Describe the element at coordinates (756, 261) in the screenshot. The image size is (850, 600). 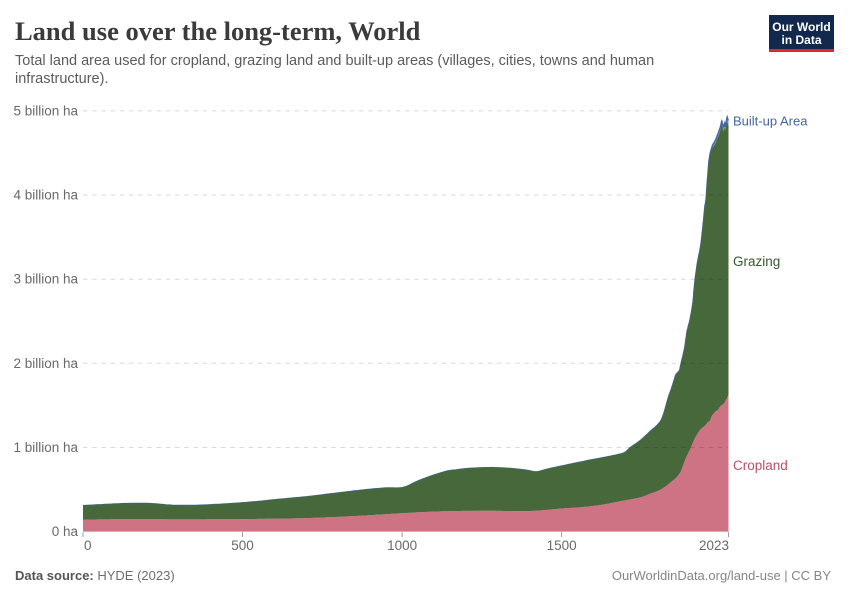
I see `svg-text: Grazing` at that location.